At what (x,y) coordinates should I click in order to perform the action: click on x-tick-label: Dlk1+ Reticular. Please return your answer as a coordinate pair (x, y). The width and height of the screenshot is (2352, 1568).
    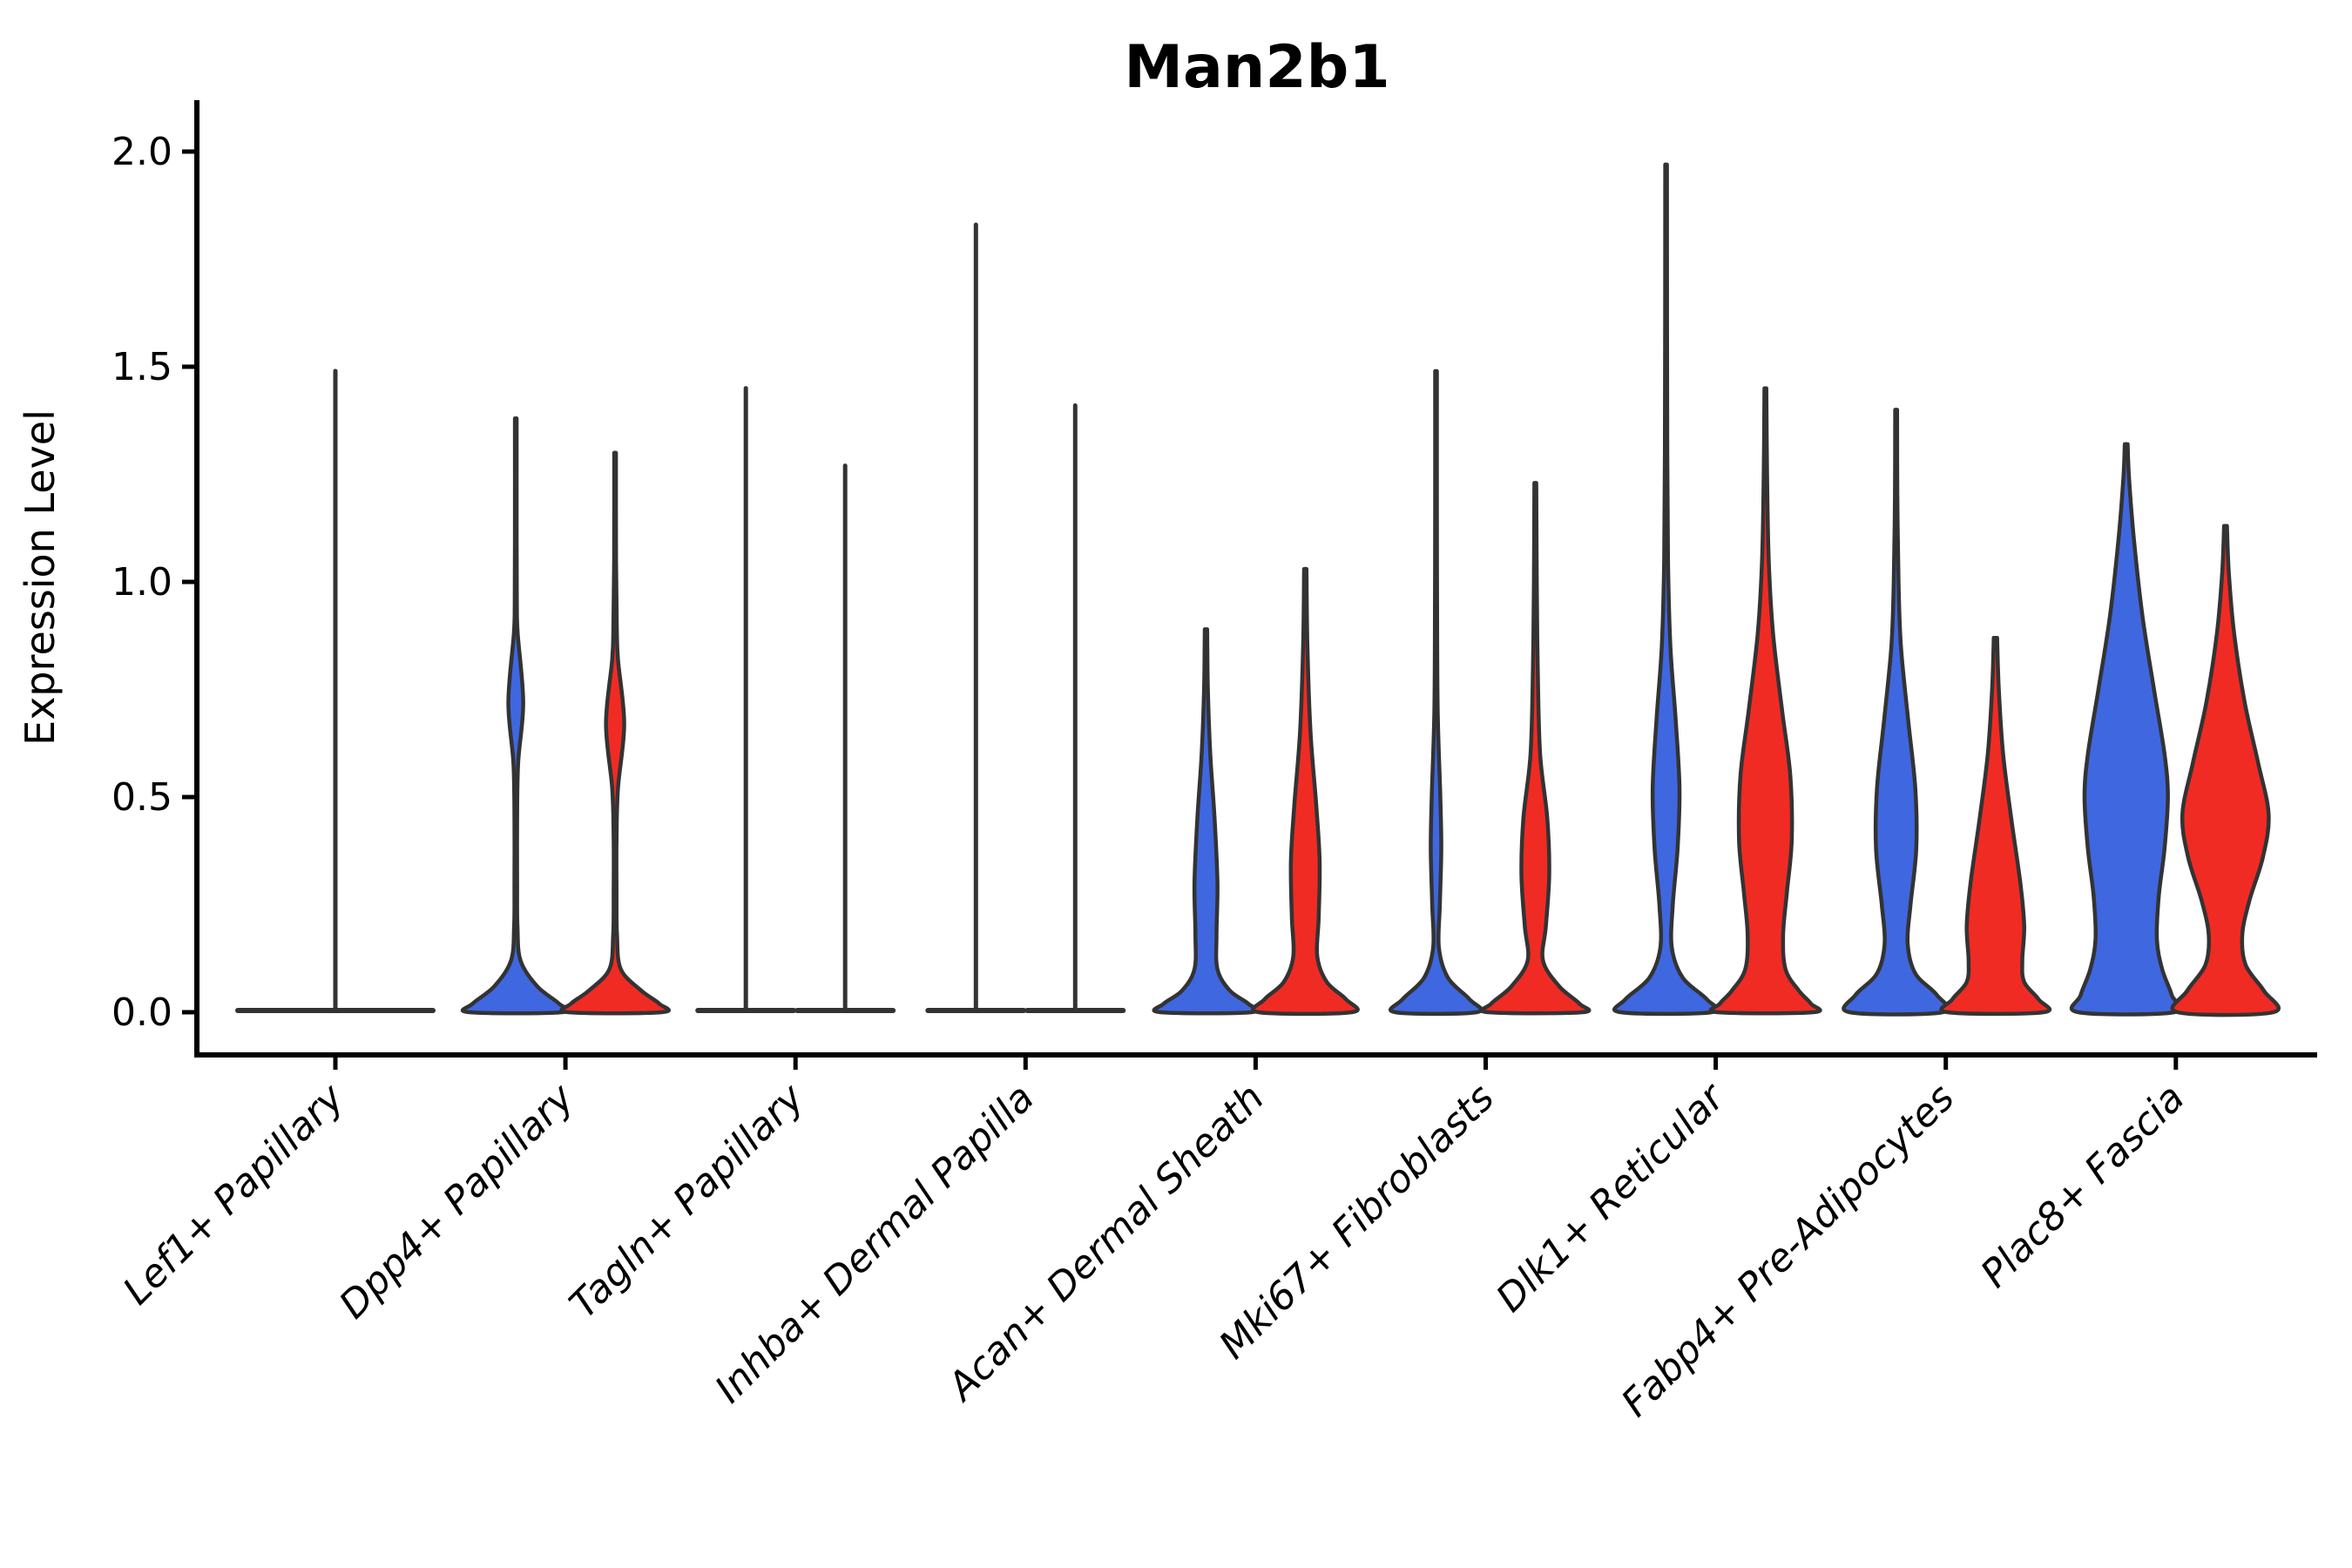
    Looking at the image, I should click on (1611, 1197).